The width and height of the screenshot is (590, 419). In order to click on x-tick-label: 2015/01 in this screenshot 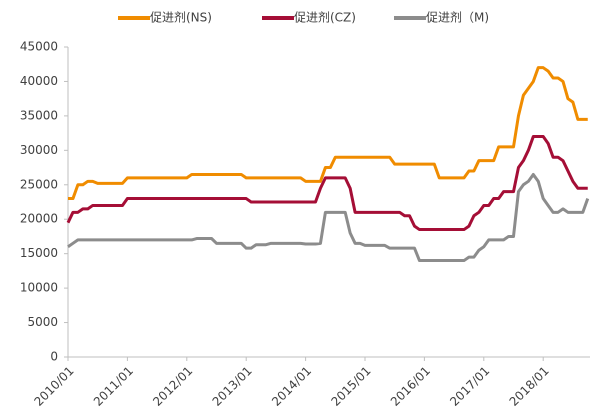, I will do `click(350, 386)`.